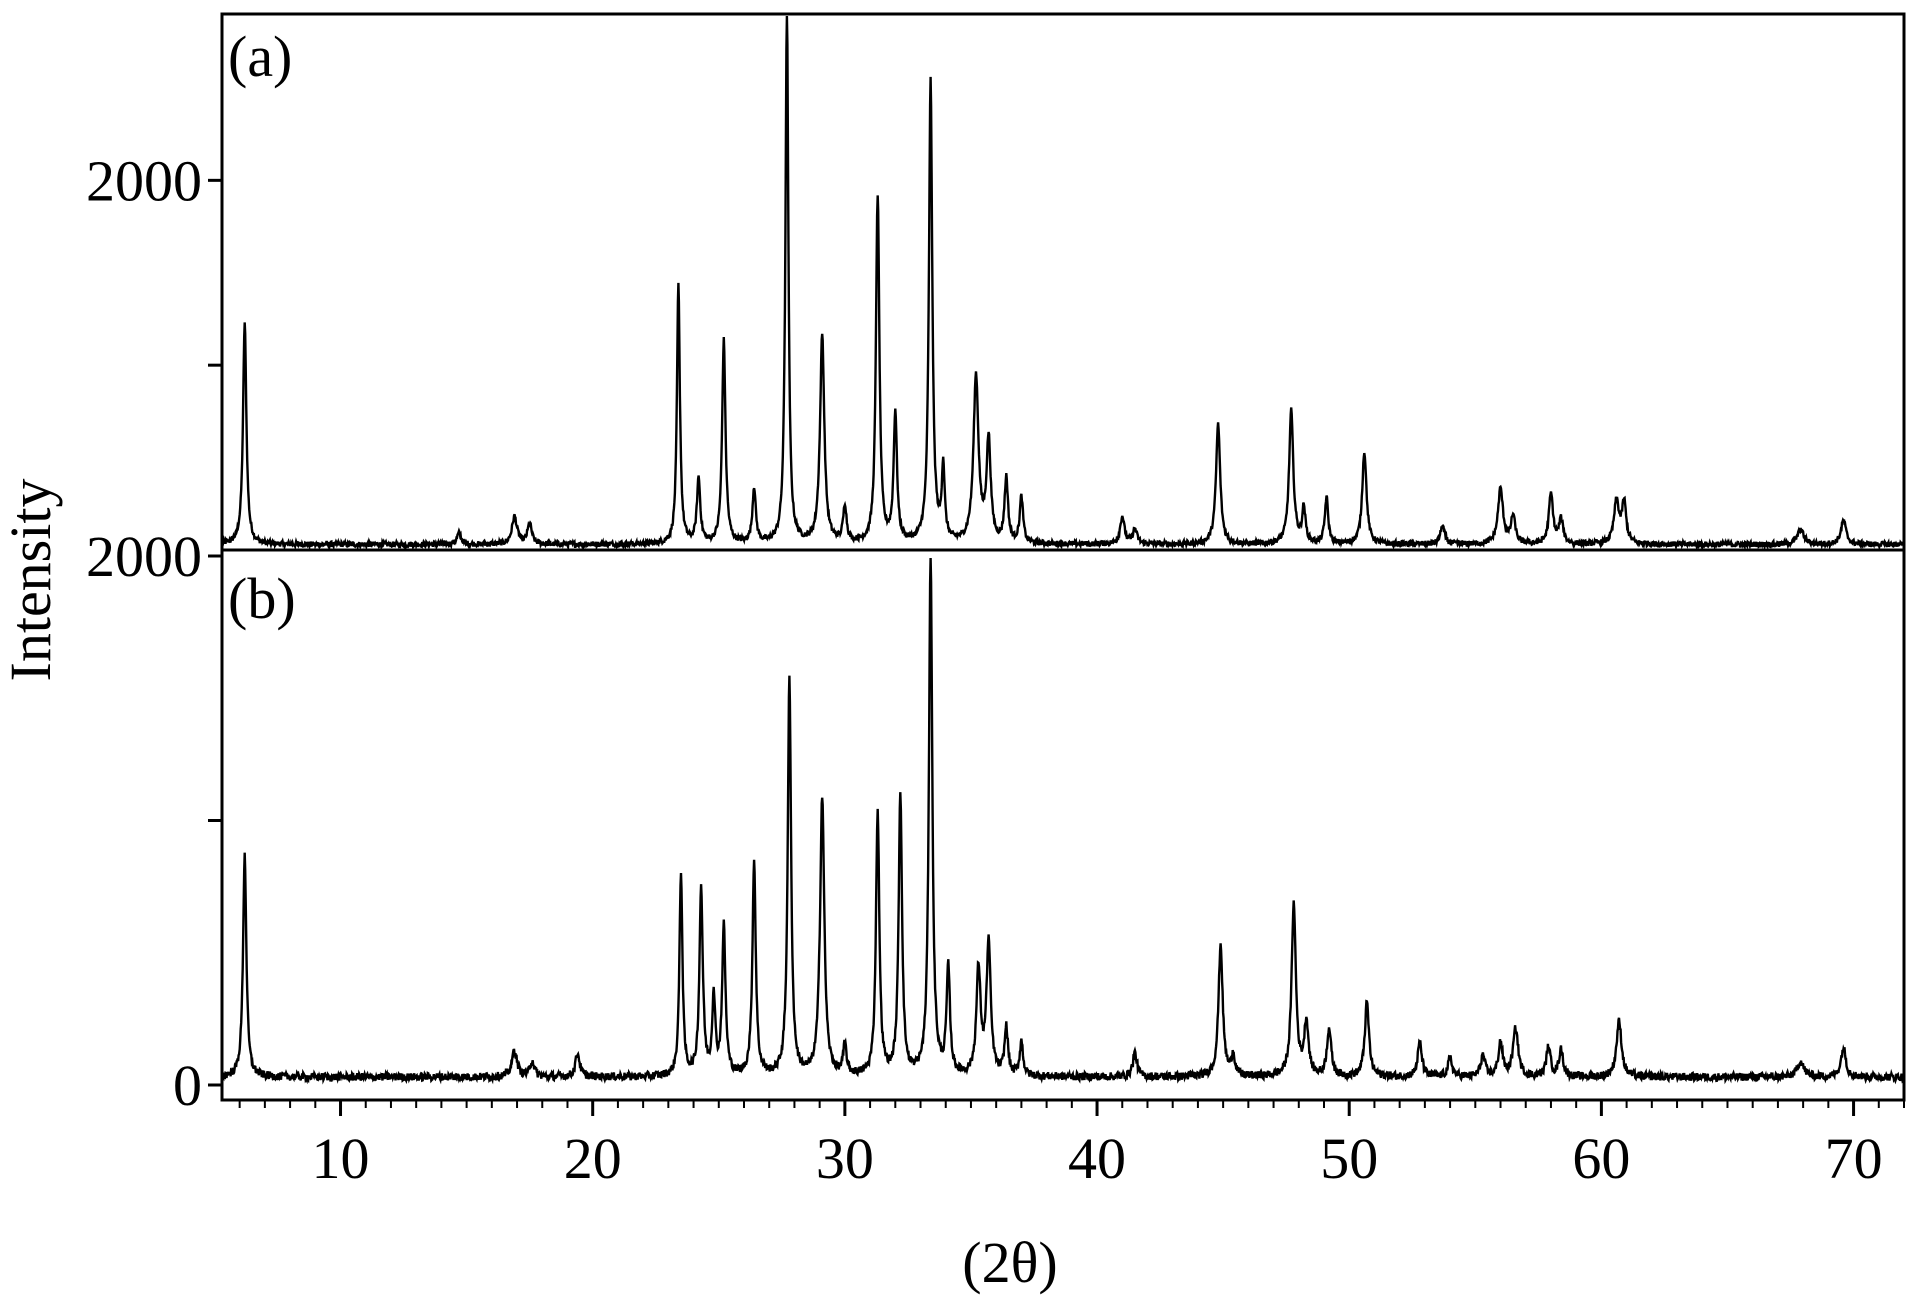  I want to click on x-axis: 10 20 30 40 50 60 70, so click(1071, 1145).